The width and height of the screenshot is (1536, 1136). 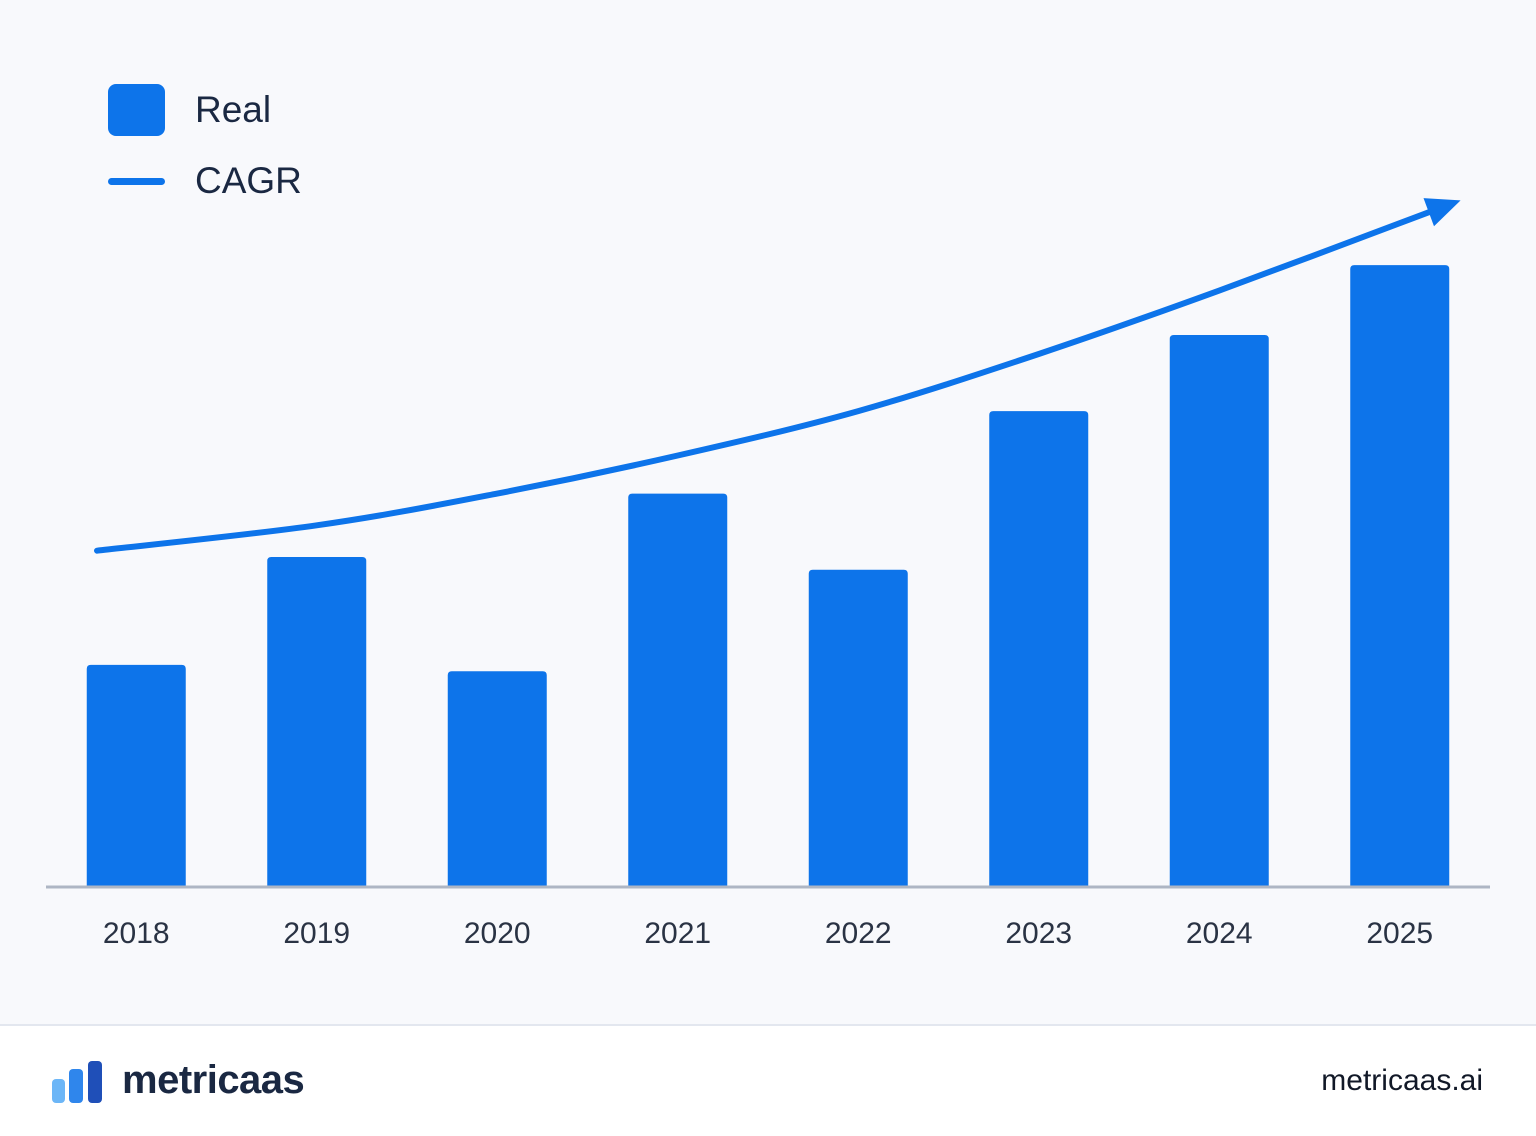 I want to click on bar-2022, so click(x=858, y=728).